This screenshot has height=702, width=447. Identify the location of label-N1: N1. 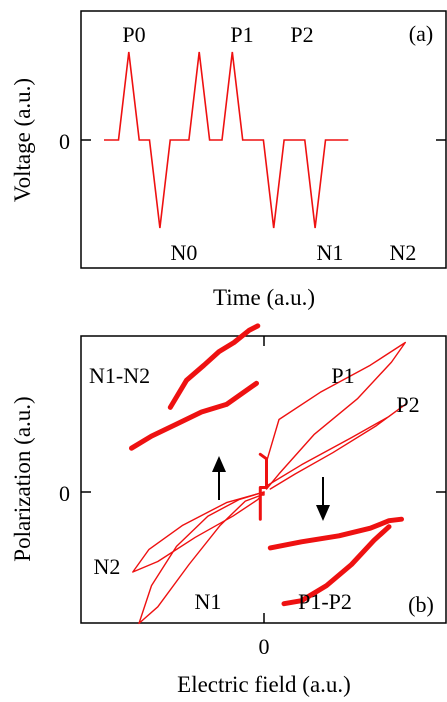
(208, 601).